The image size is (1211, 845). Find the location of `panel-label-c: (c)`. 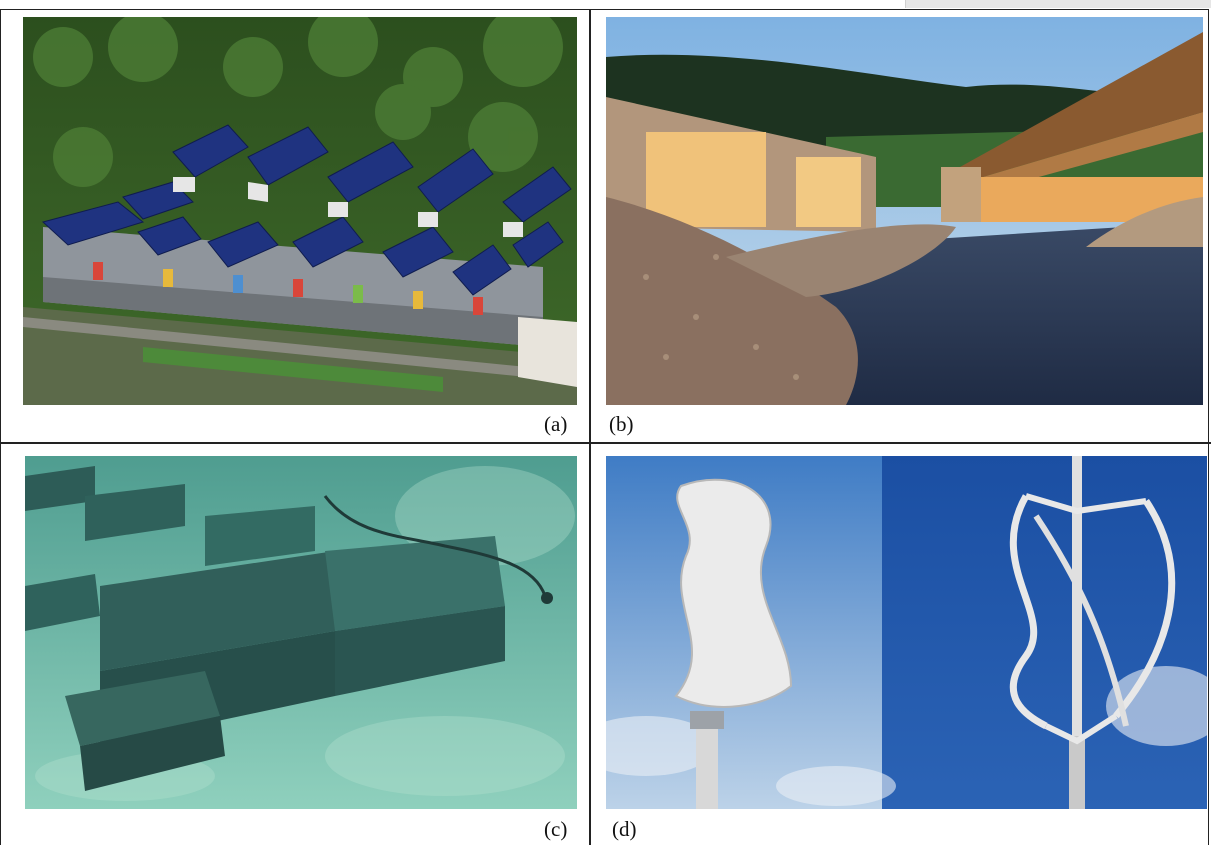

panel-label-c: (c) is located at coordinates (556, 829).